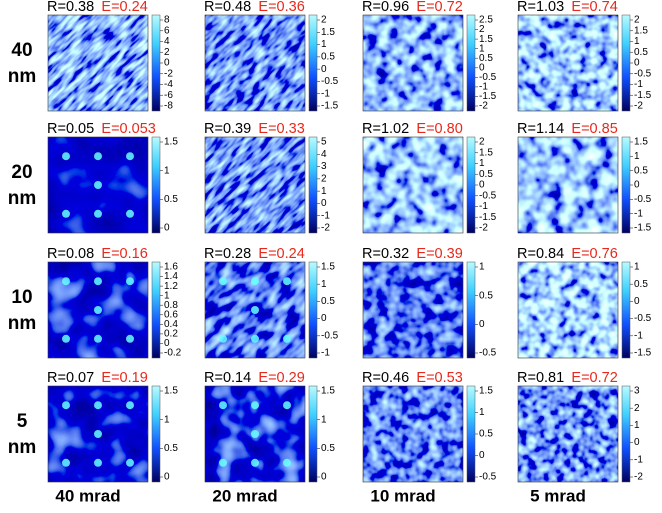  I want to click on colorbar-tick-label: 4, so click(167, 41).